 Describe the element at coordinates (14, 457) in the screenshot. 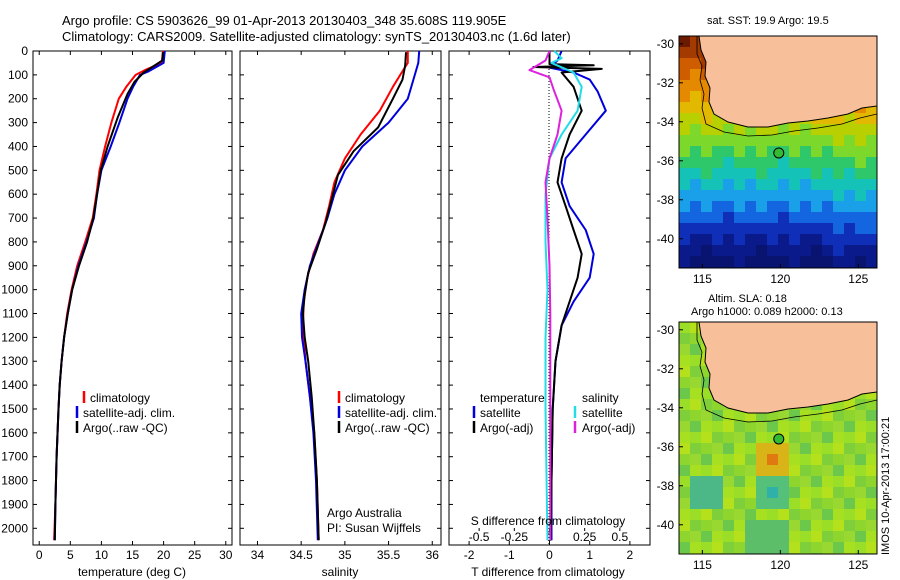

I see `depth-label-17: 1700` at that location.